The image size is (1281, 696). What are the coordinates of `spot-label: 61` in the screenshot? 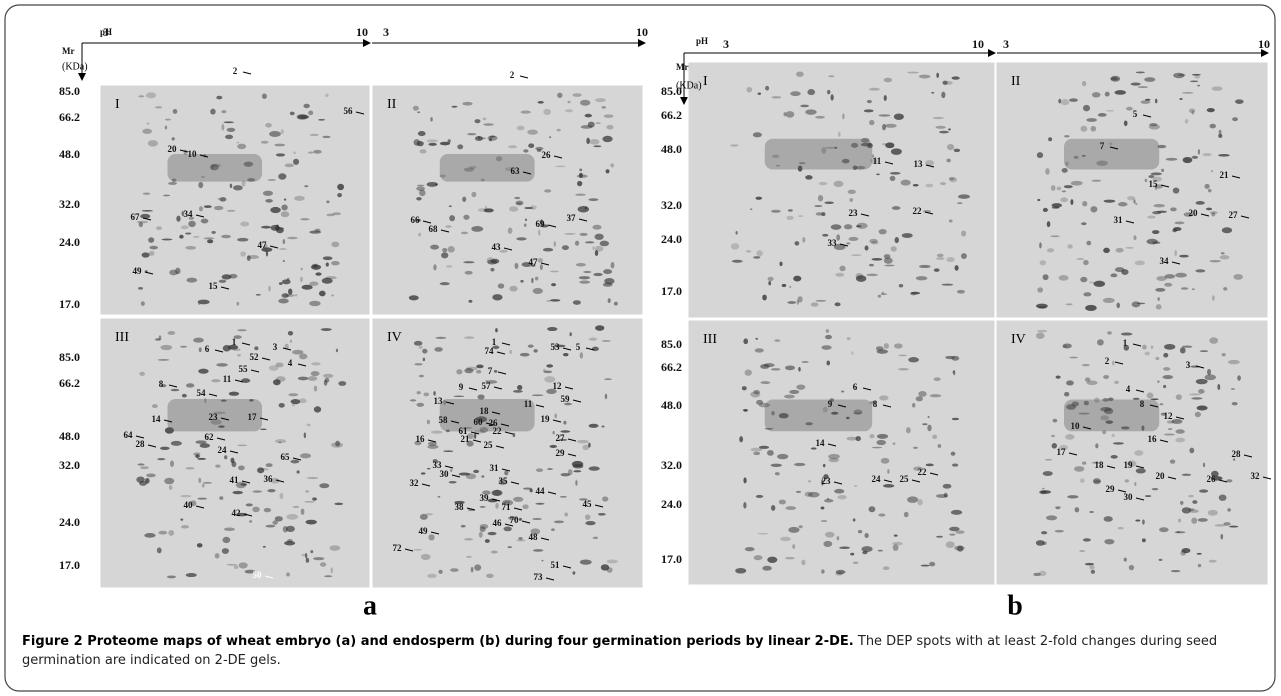 It's located at (464, 431).